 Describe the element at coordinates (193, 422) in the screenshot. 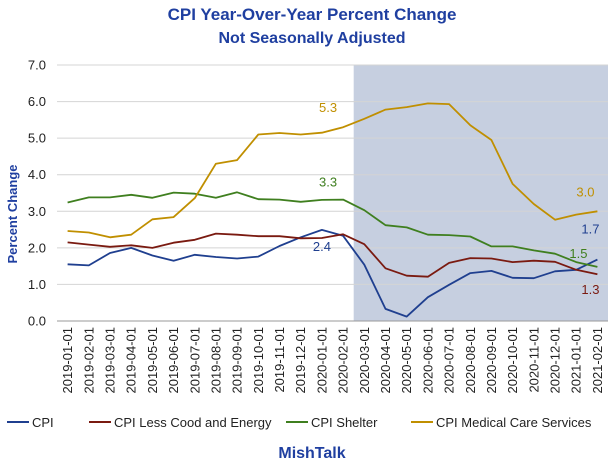

I see `legend-label: CPI Less Cood and Energy` at that location.